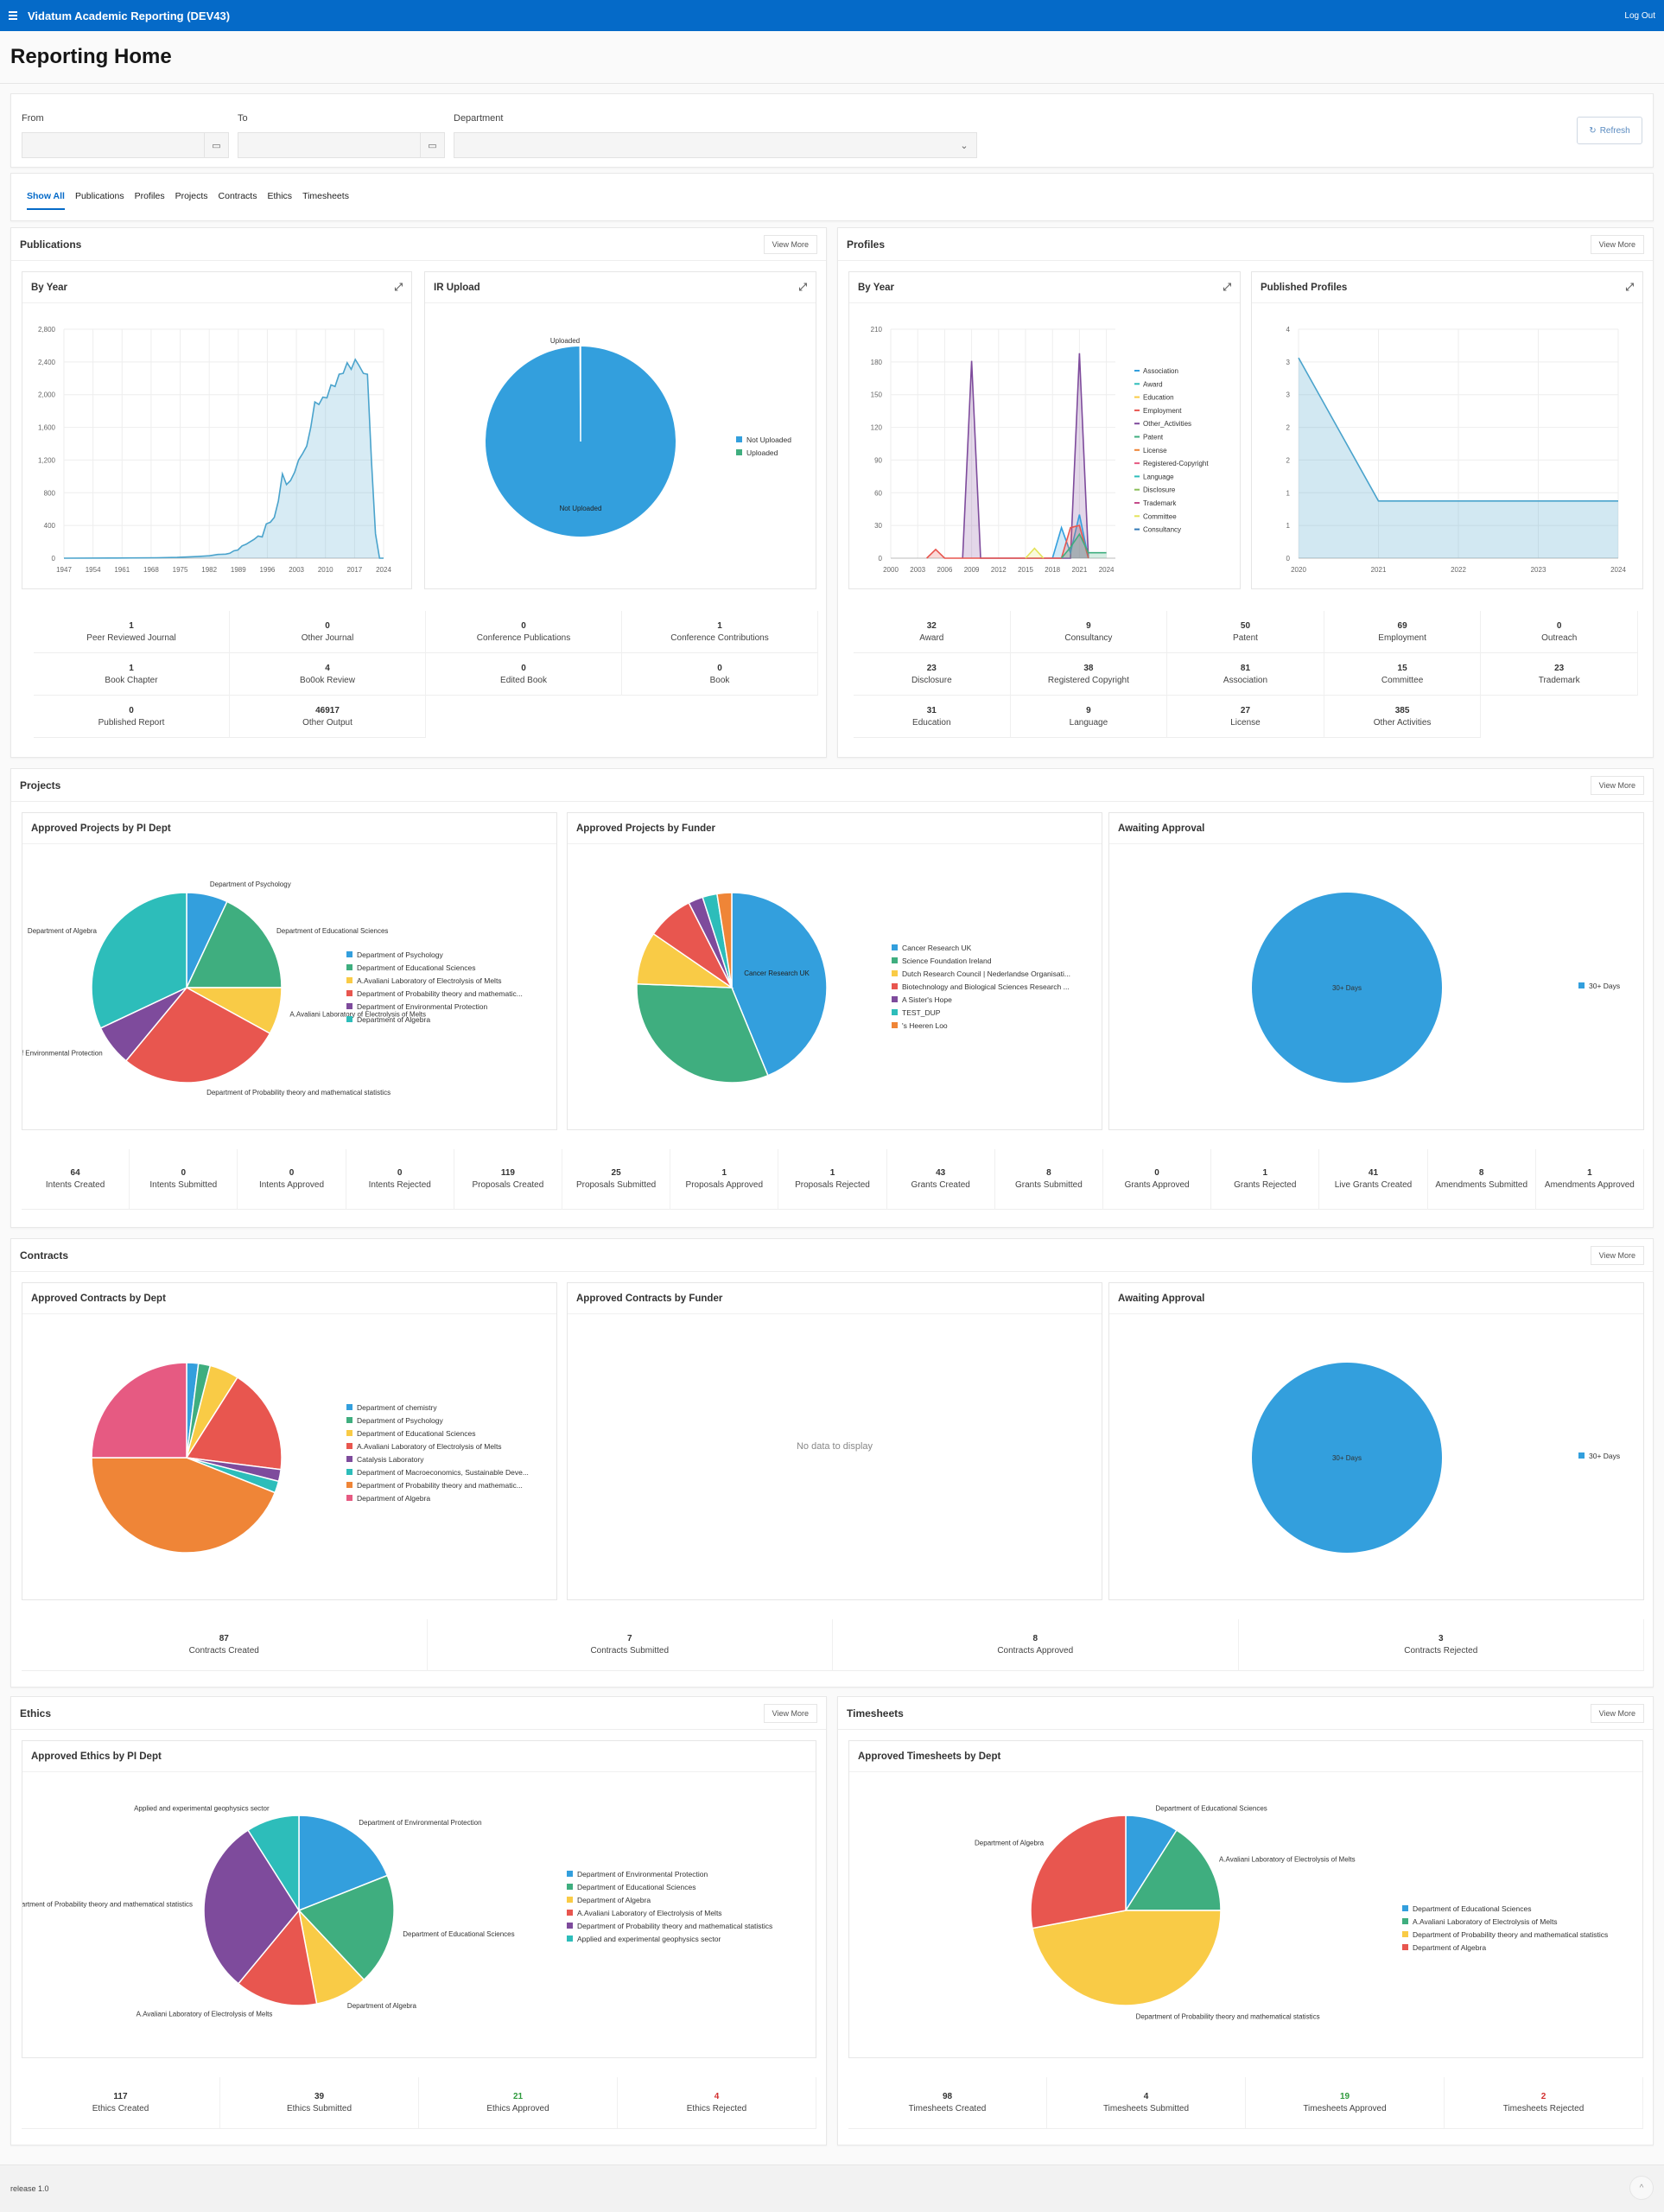 This screenshot has width=1664, height=2212. Describe the element at coordinates (1176, 463) in the screenshot. I see `legend-item: Registered-Copyright` at that location.